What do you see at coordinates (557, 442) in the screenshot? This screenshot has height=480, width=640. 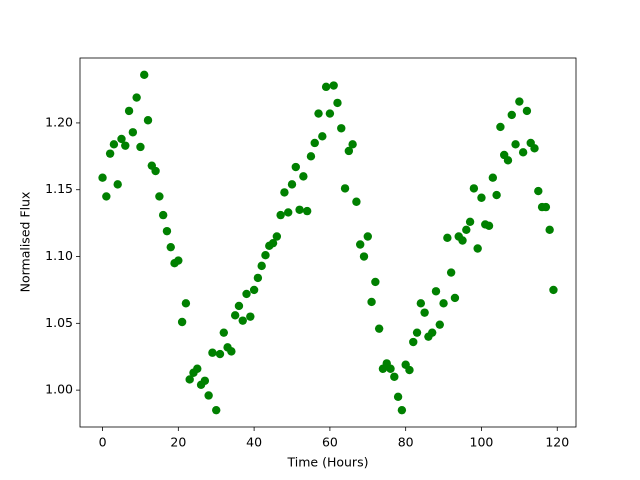 I see `x-tick-label: 120` at bounding box center [557, 442].